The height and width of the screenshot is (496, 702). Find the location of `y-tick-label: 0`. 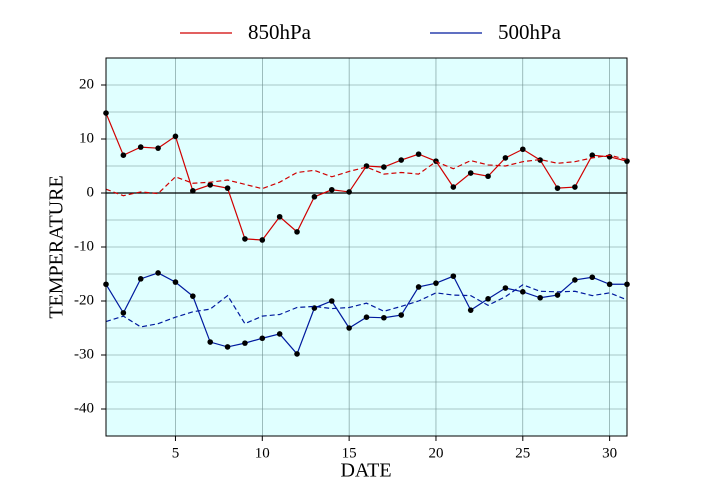

y-tick-label: 0 is located at coordinates (91, 192).